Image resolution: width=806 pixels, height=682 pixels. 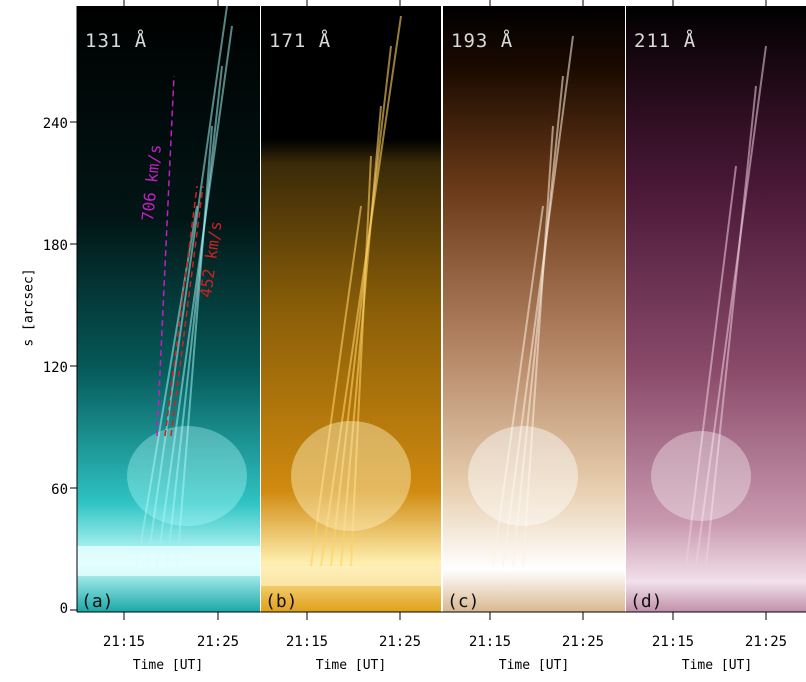 What do you see at coordinates (673, 642) in the screenshot?
I see `x-tick-d-1: 21:15` at bounding box center [673, 642].